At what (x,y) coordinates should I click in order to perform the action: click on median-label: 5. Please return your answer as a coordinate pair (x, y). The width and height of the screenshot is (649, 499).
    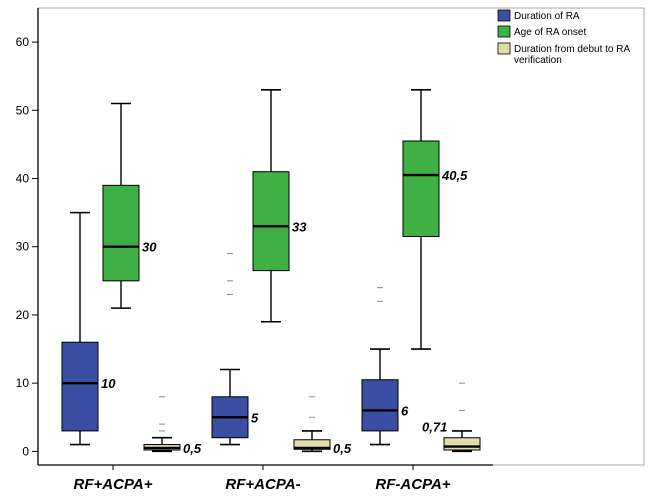
    Looking at the image, I should click on (255, 417).